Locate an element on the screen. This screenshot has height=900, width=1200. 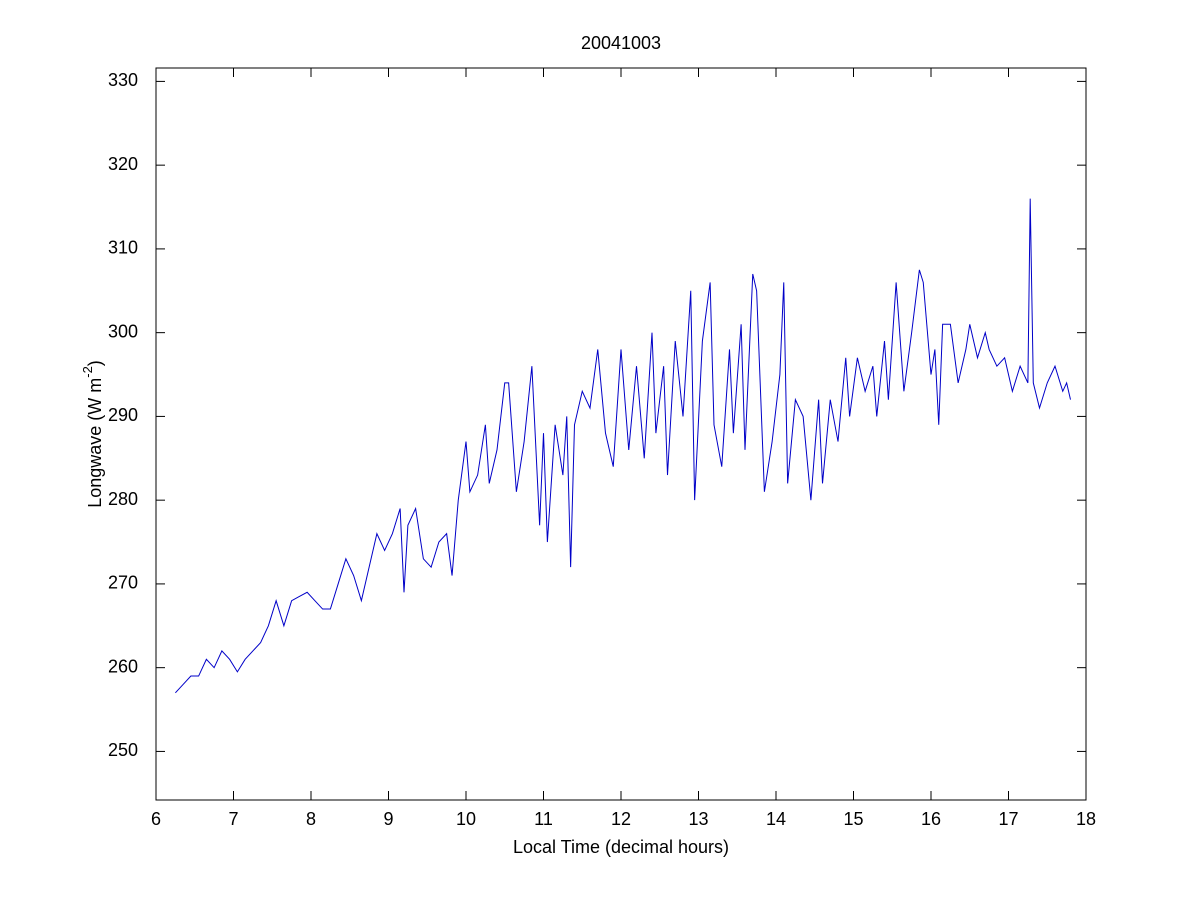
x-tick-label: 18 is located at coordinates (1086, 819).